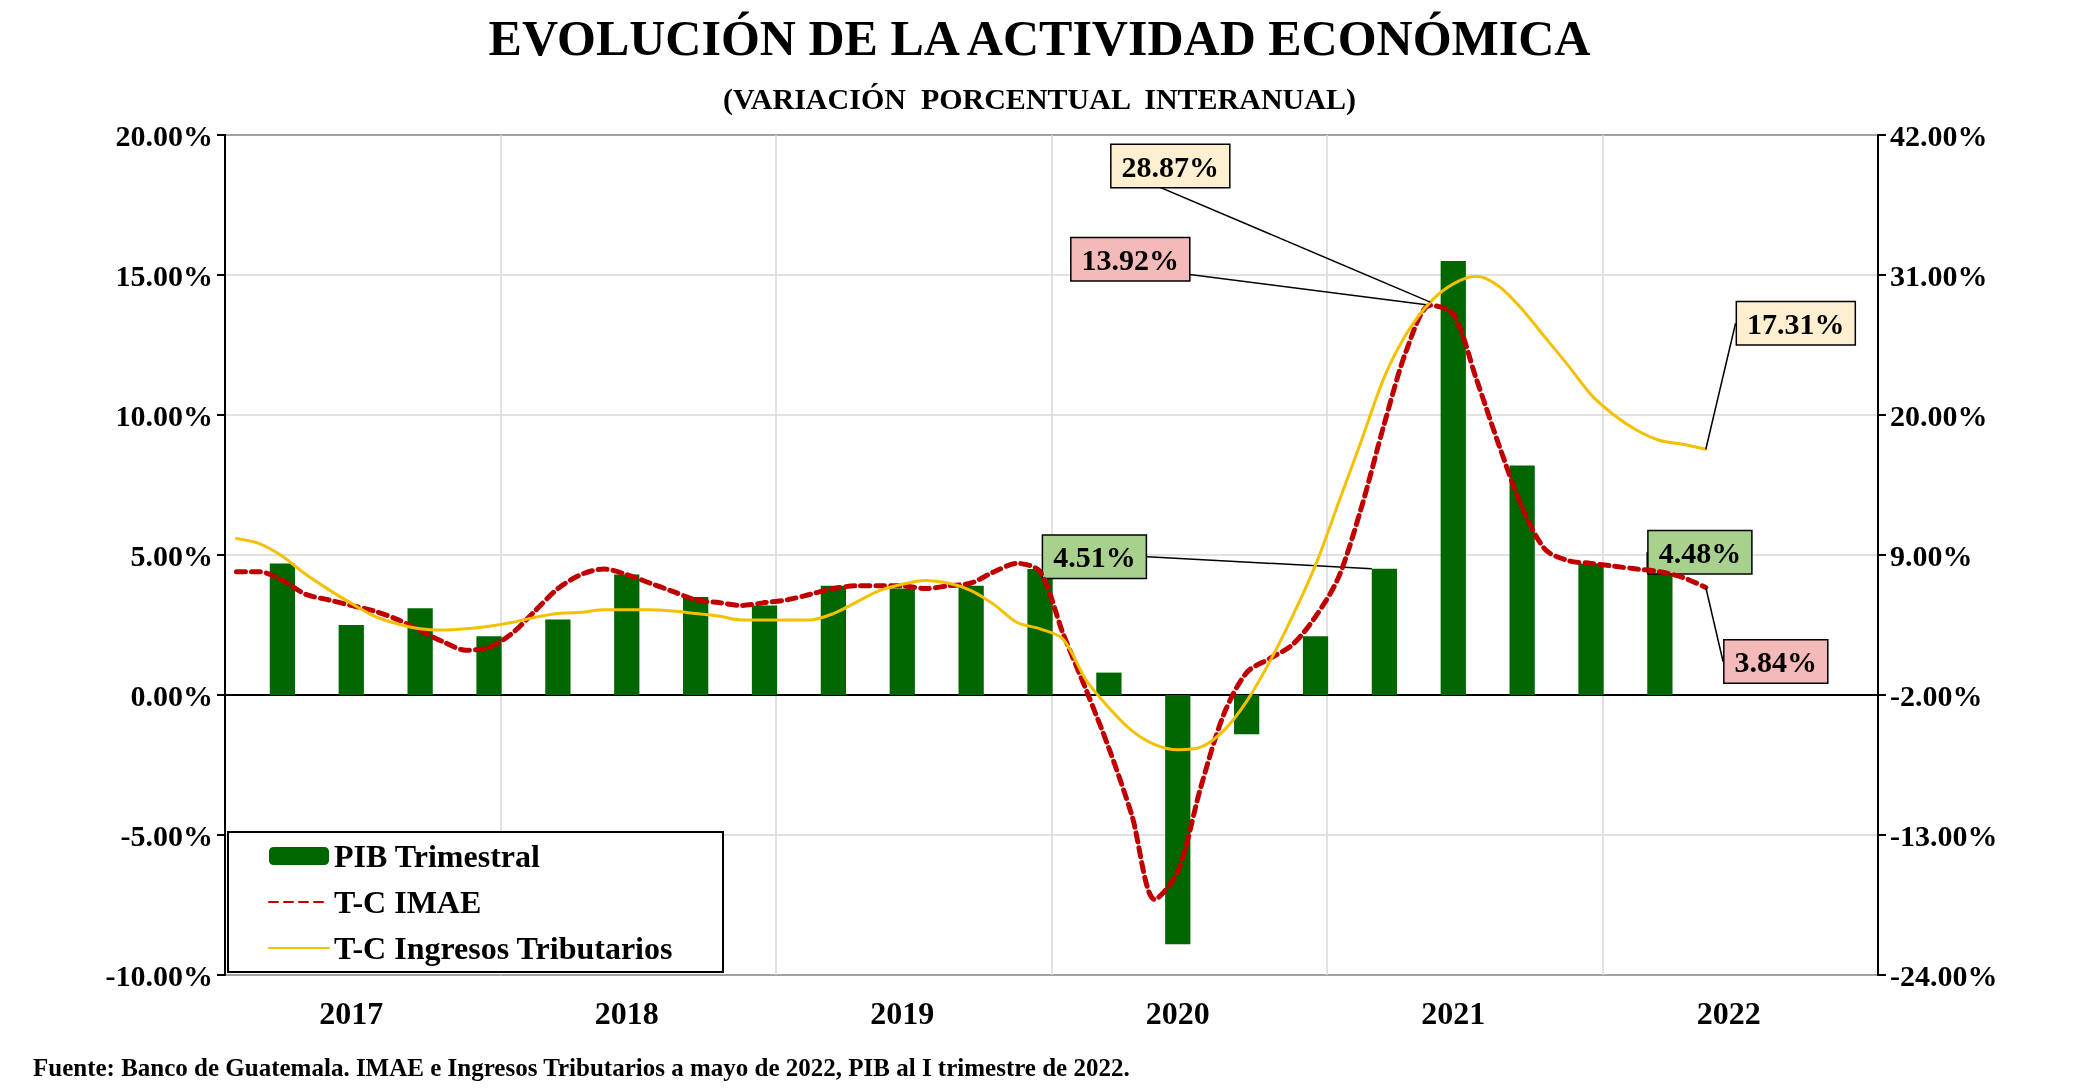  What do you see at coordinates (1796, 323) in the screenshot?
I see `data-label: 17.31%` at bounding box center [1796, 323].